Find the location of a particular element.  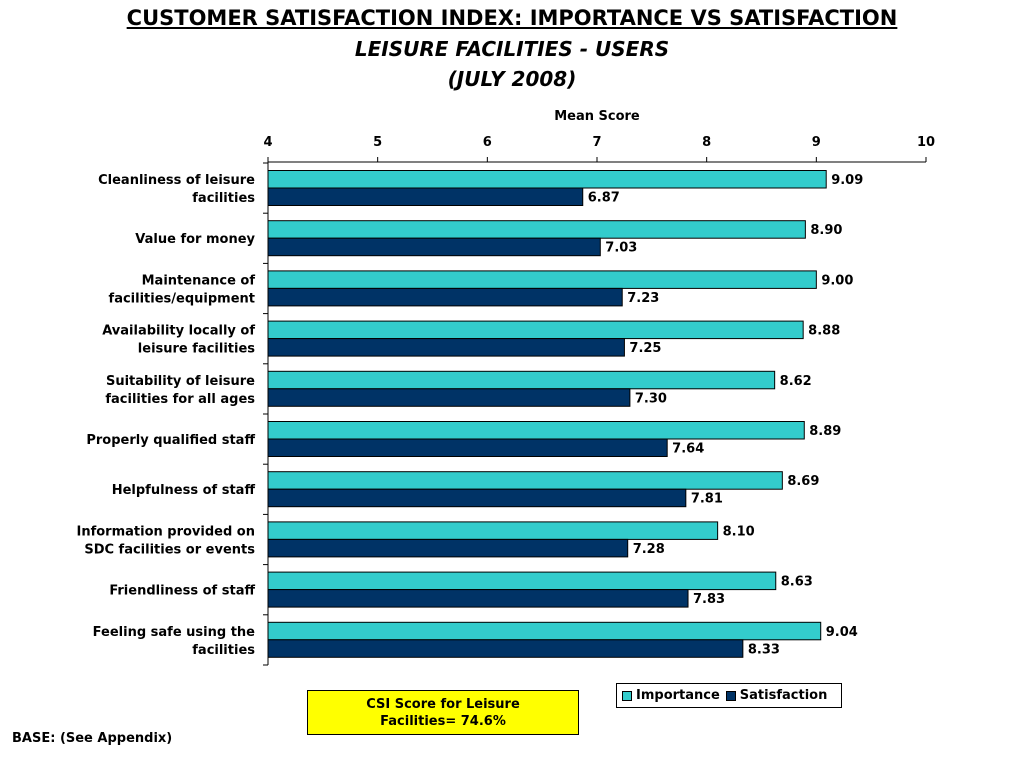

category-label: Suitability of leisure is located at coordinates (180, 381).